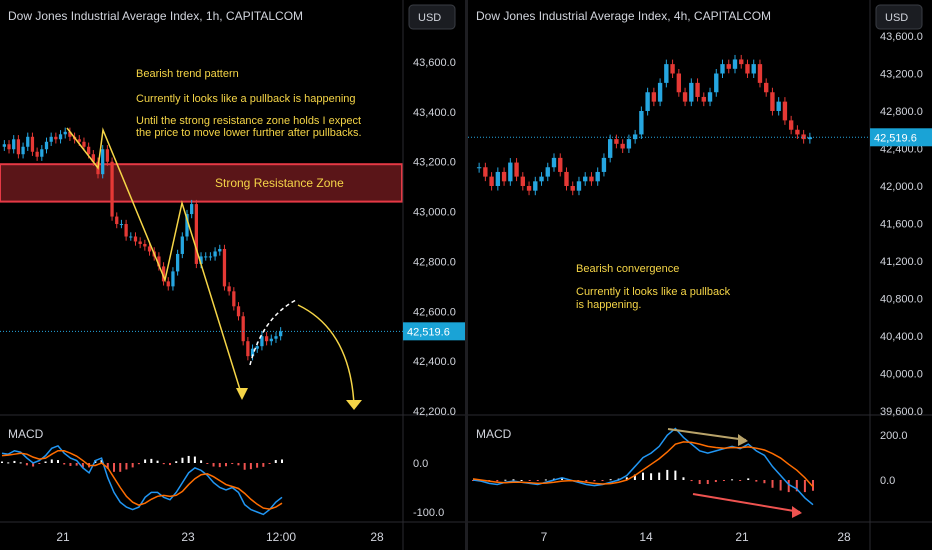  I want to click on macd-line, so click(643, 466).